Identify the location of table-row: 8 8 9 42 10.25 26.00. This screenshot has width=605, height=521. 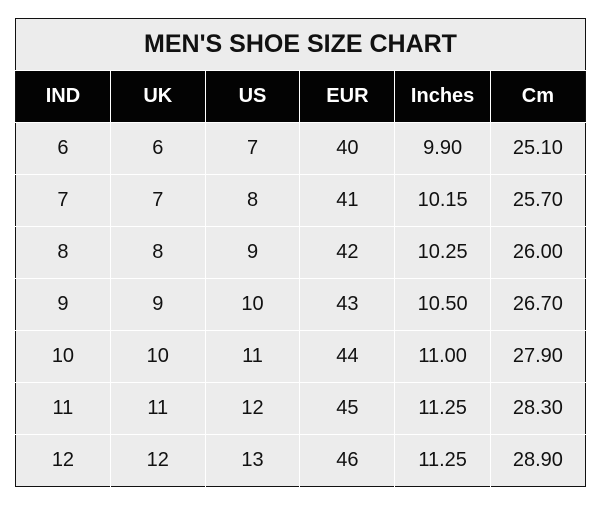
(300, 252).